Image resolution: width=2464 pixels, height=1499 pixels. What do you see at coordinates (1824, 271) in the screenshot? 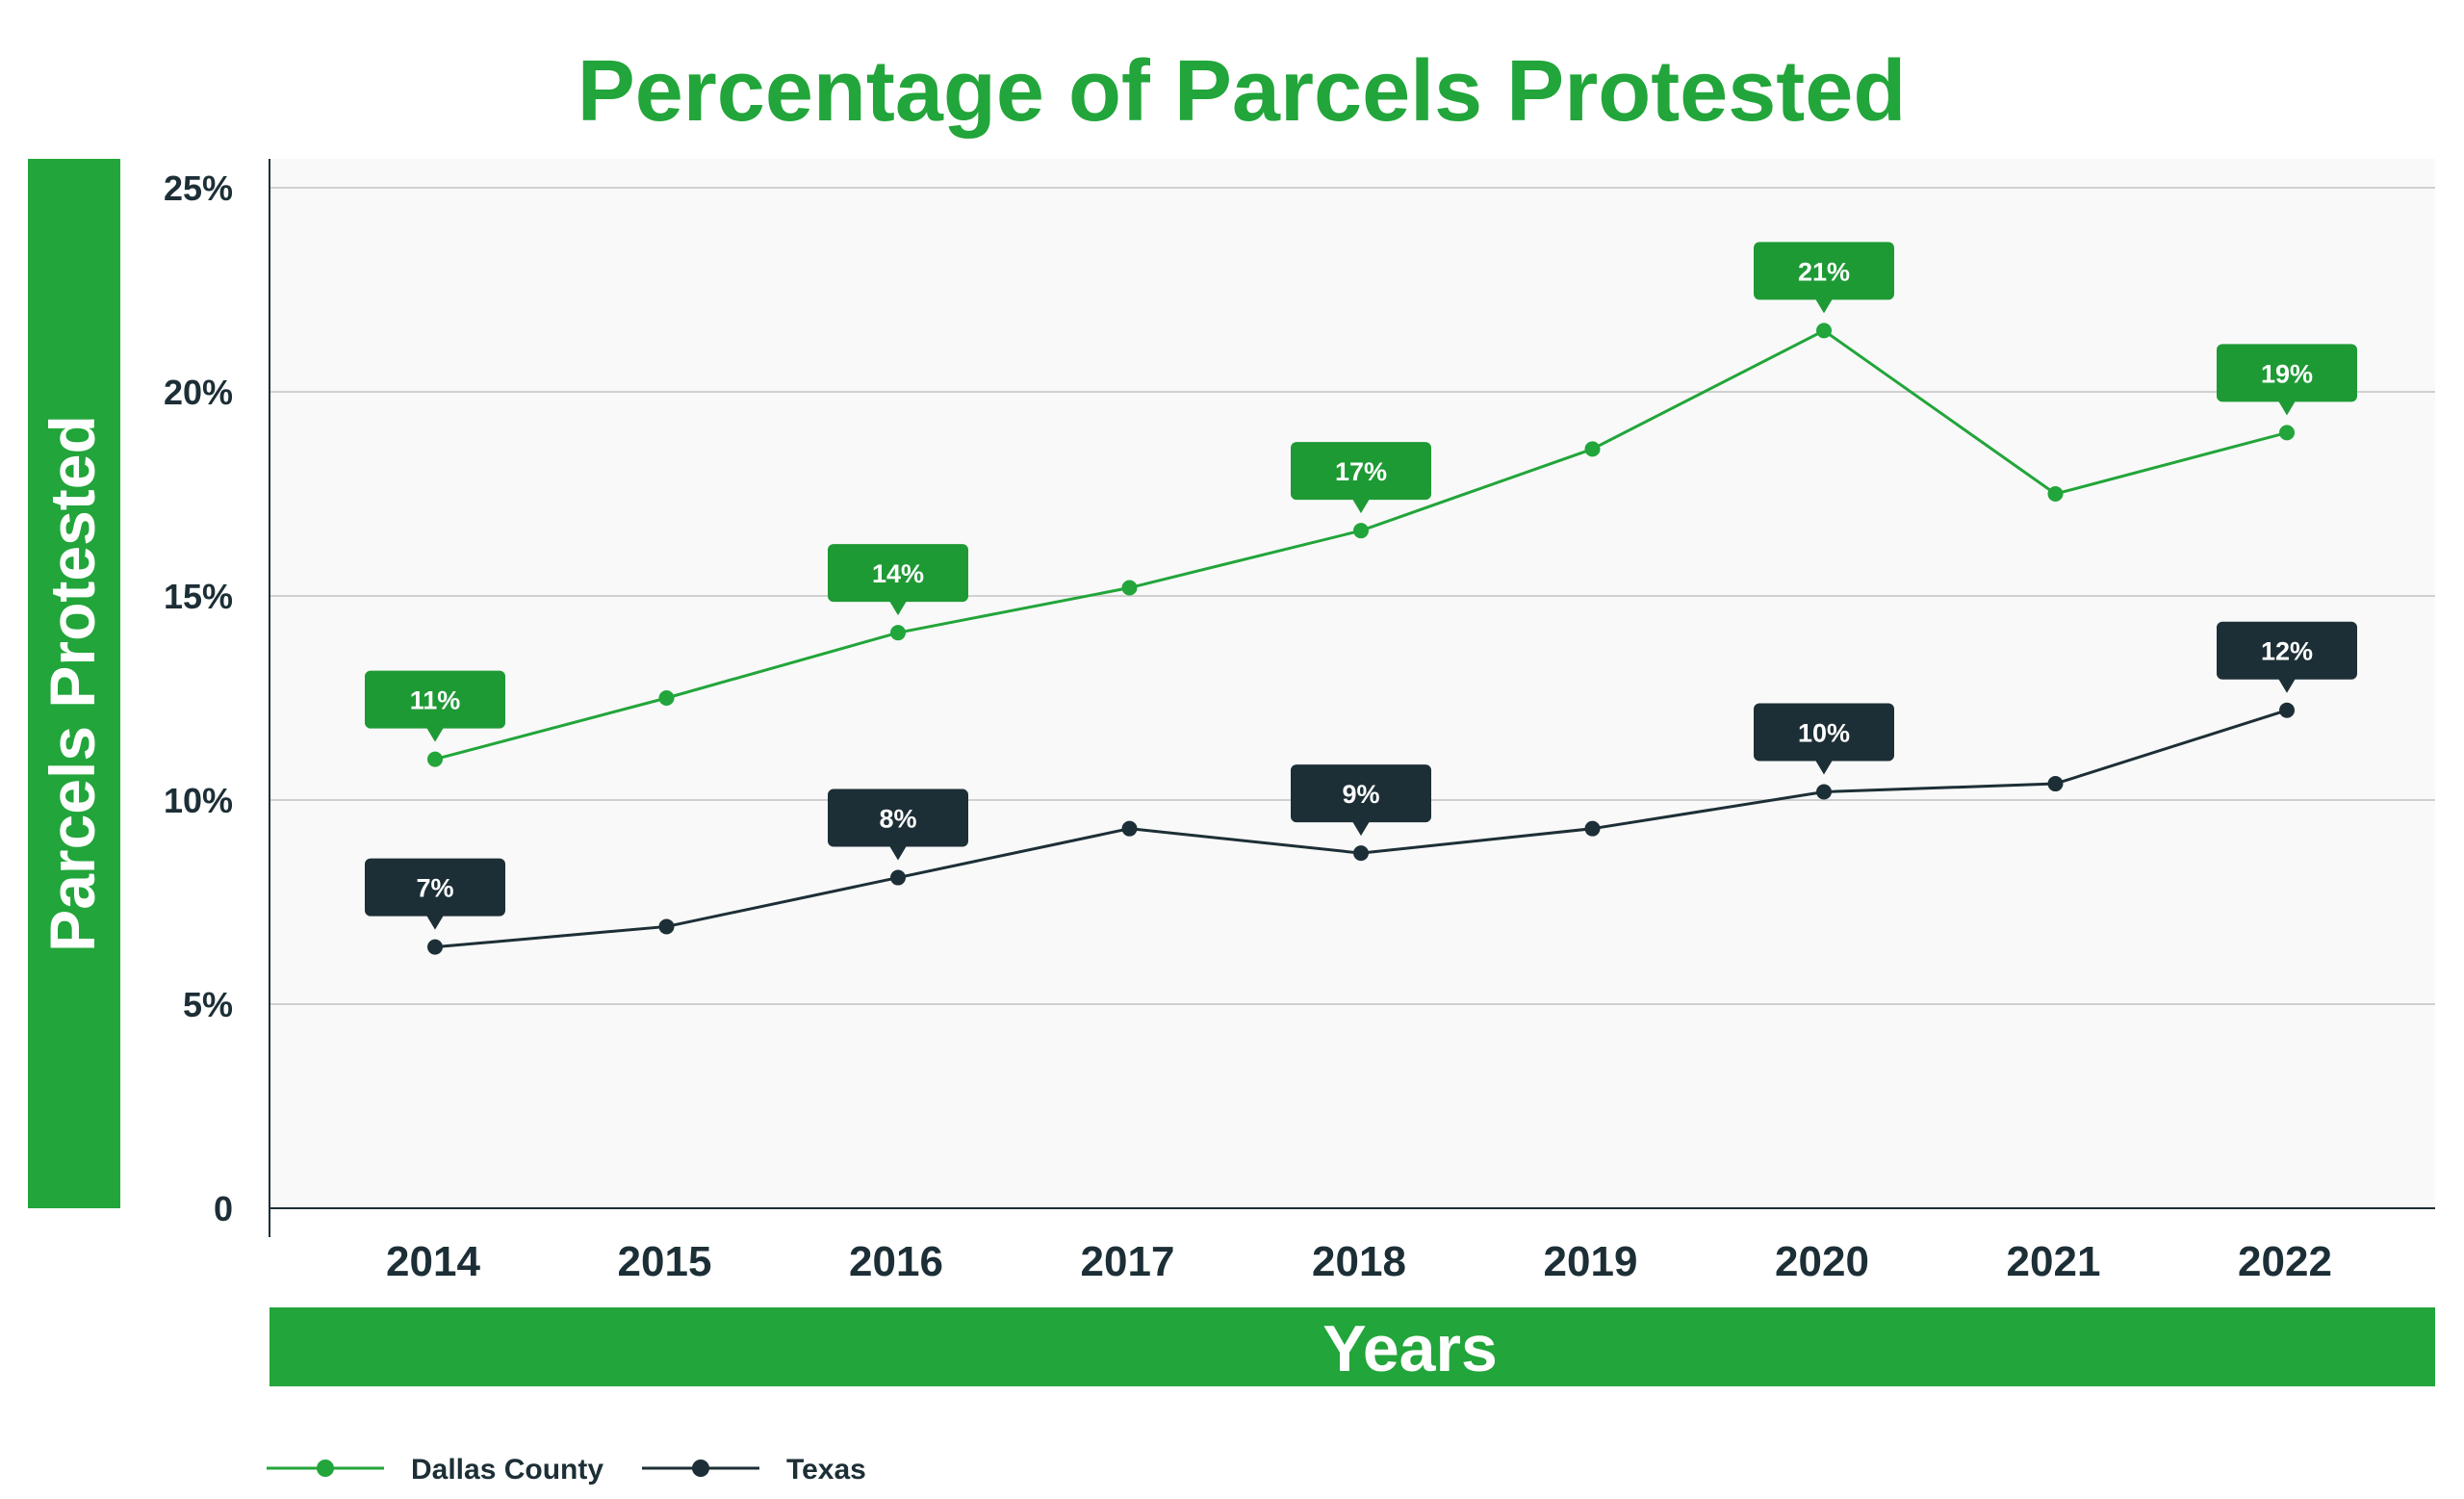
I see `svg-text: 21%` at bounding box center [1824, 271].